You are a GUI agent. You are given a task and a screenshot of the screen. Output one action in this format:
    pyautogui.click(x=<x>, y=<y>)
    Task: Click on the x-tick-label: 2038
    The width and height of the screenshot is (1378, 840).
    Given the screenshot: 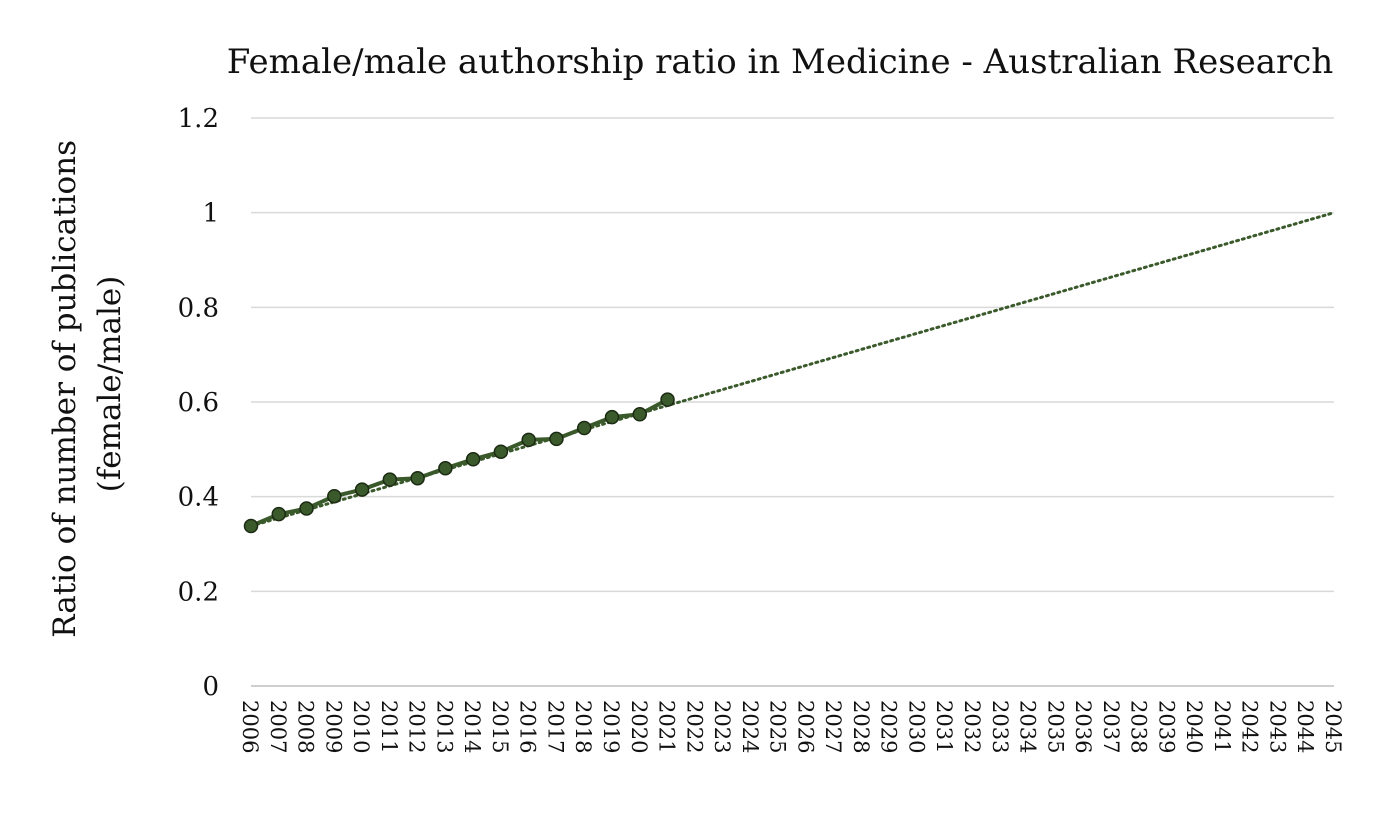 What is the action you would take?
    pyautogui.click(x=1139, y=726)
    